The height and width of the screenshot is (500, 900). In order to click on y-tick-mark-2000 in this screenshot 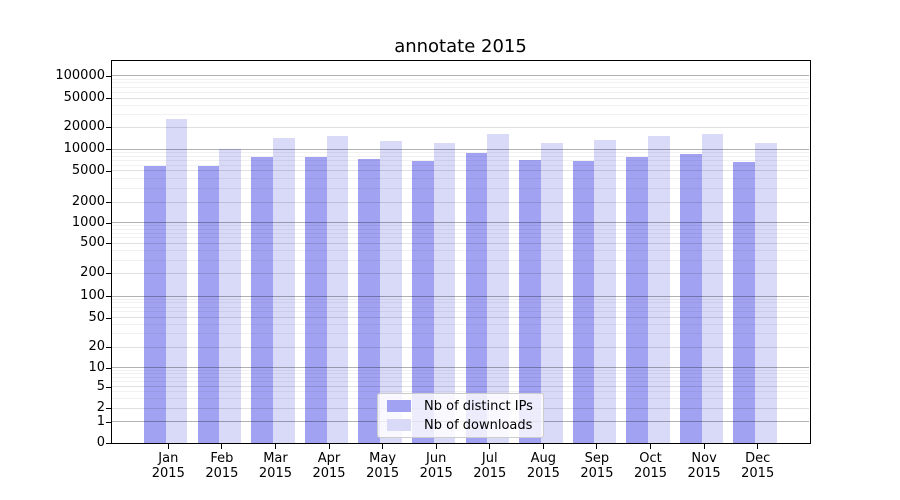, I will do `click(108, 202)`.